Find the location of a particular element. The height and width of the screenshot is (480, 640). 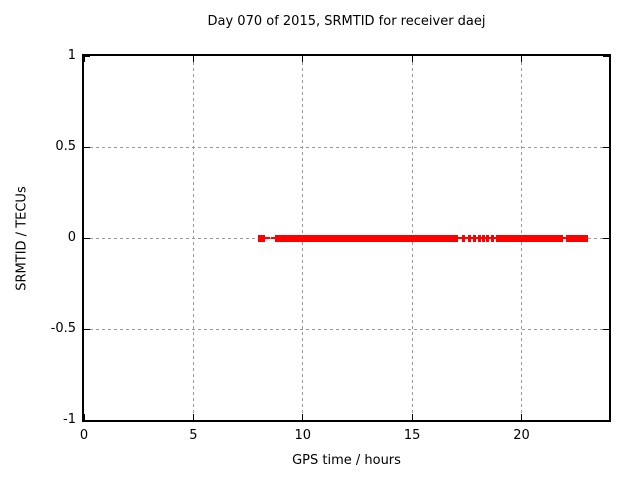

x-axis-label: GPS time / hours is located at coordinates (346, 460).